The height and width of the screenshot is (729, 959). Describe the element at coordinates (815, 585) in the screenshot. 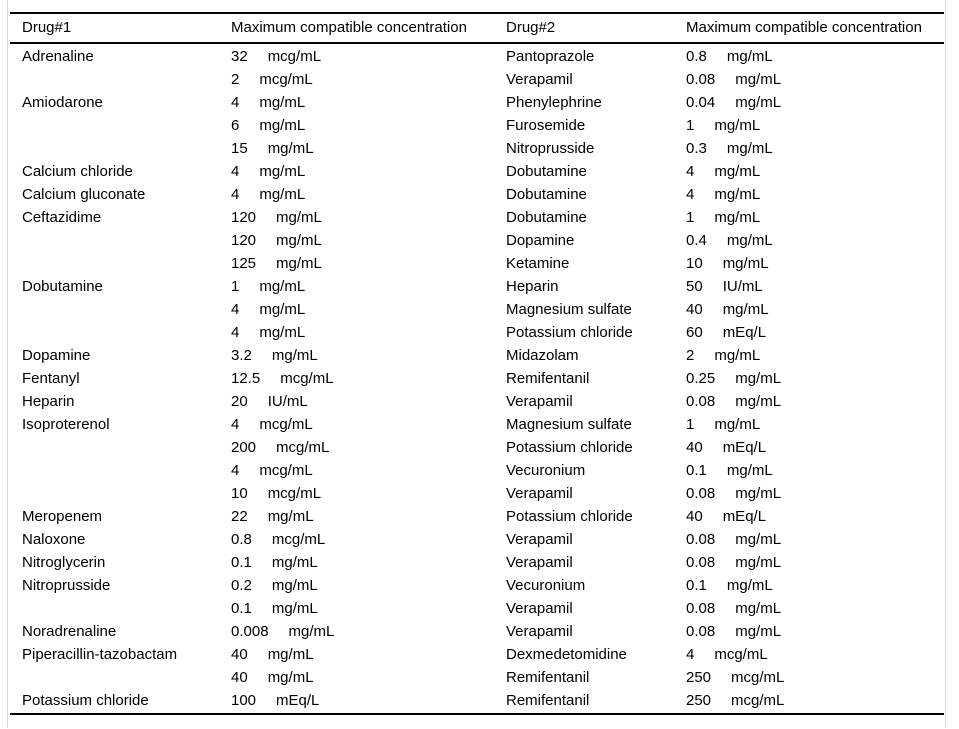

I see `concentration2-cell: 0.1 mg/mL` at that location.